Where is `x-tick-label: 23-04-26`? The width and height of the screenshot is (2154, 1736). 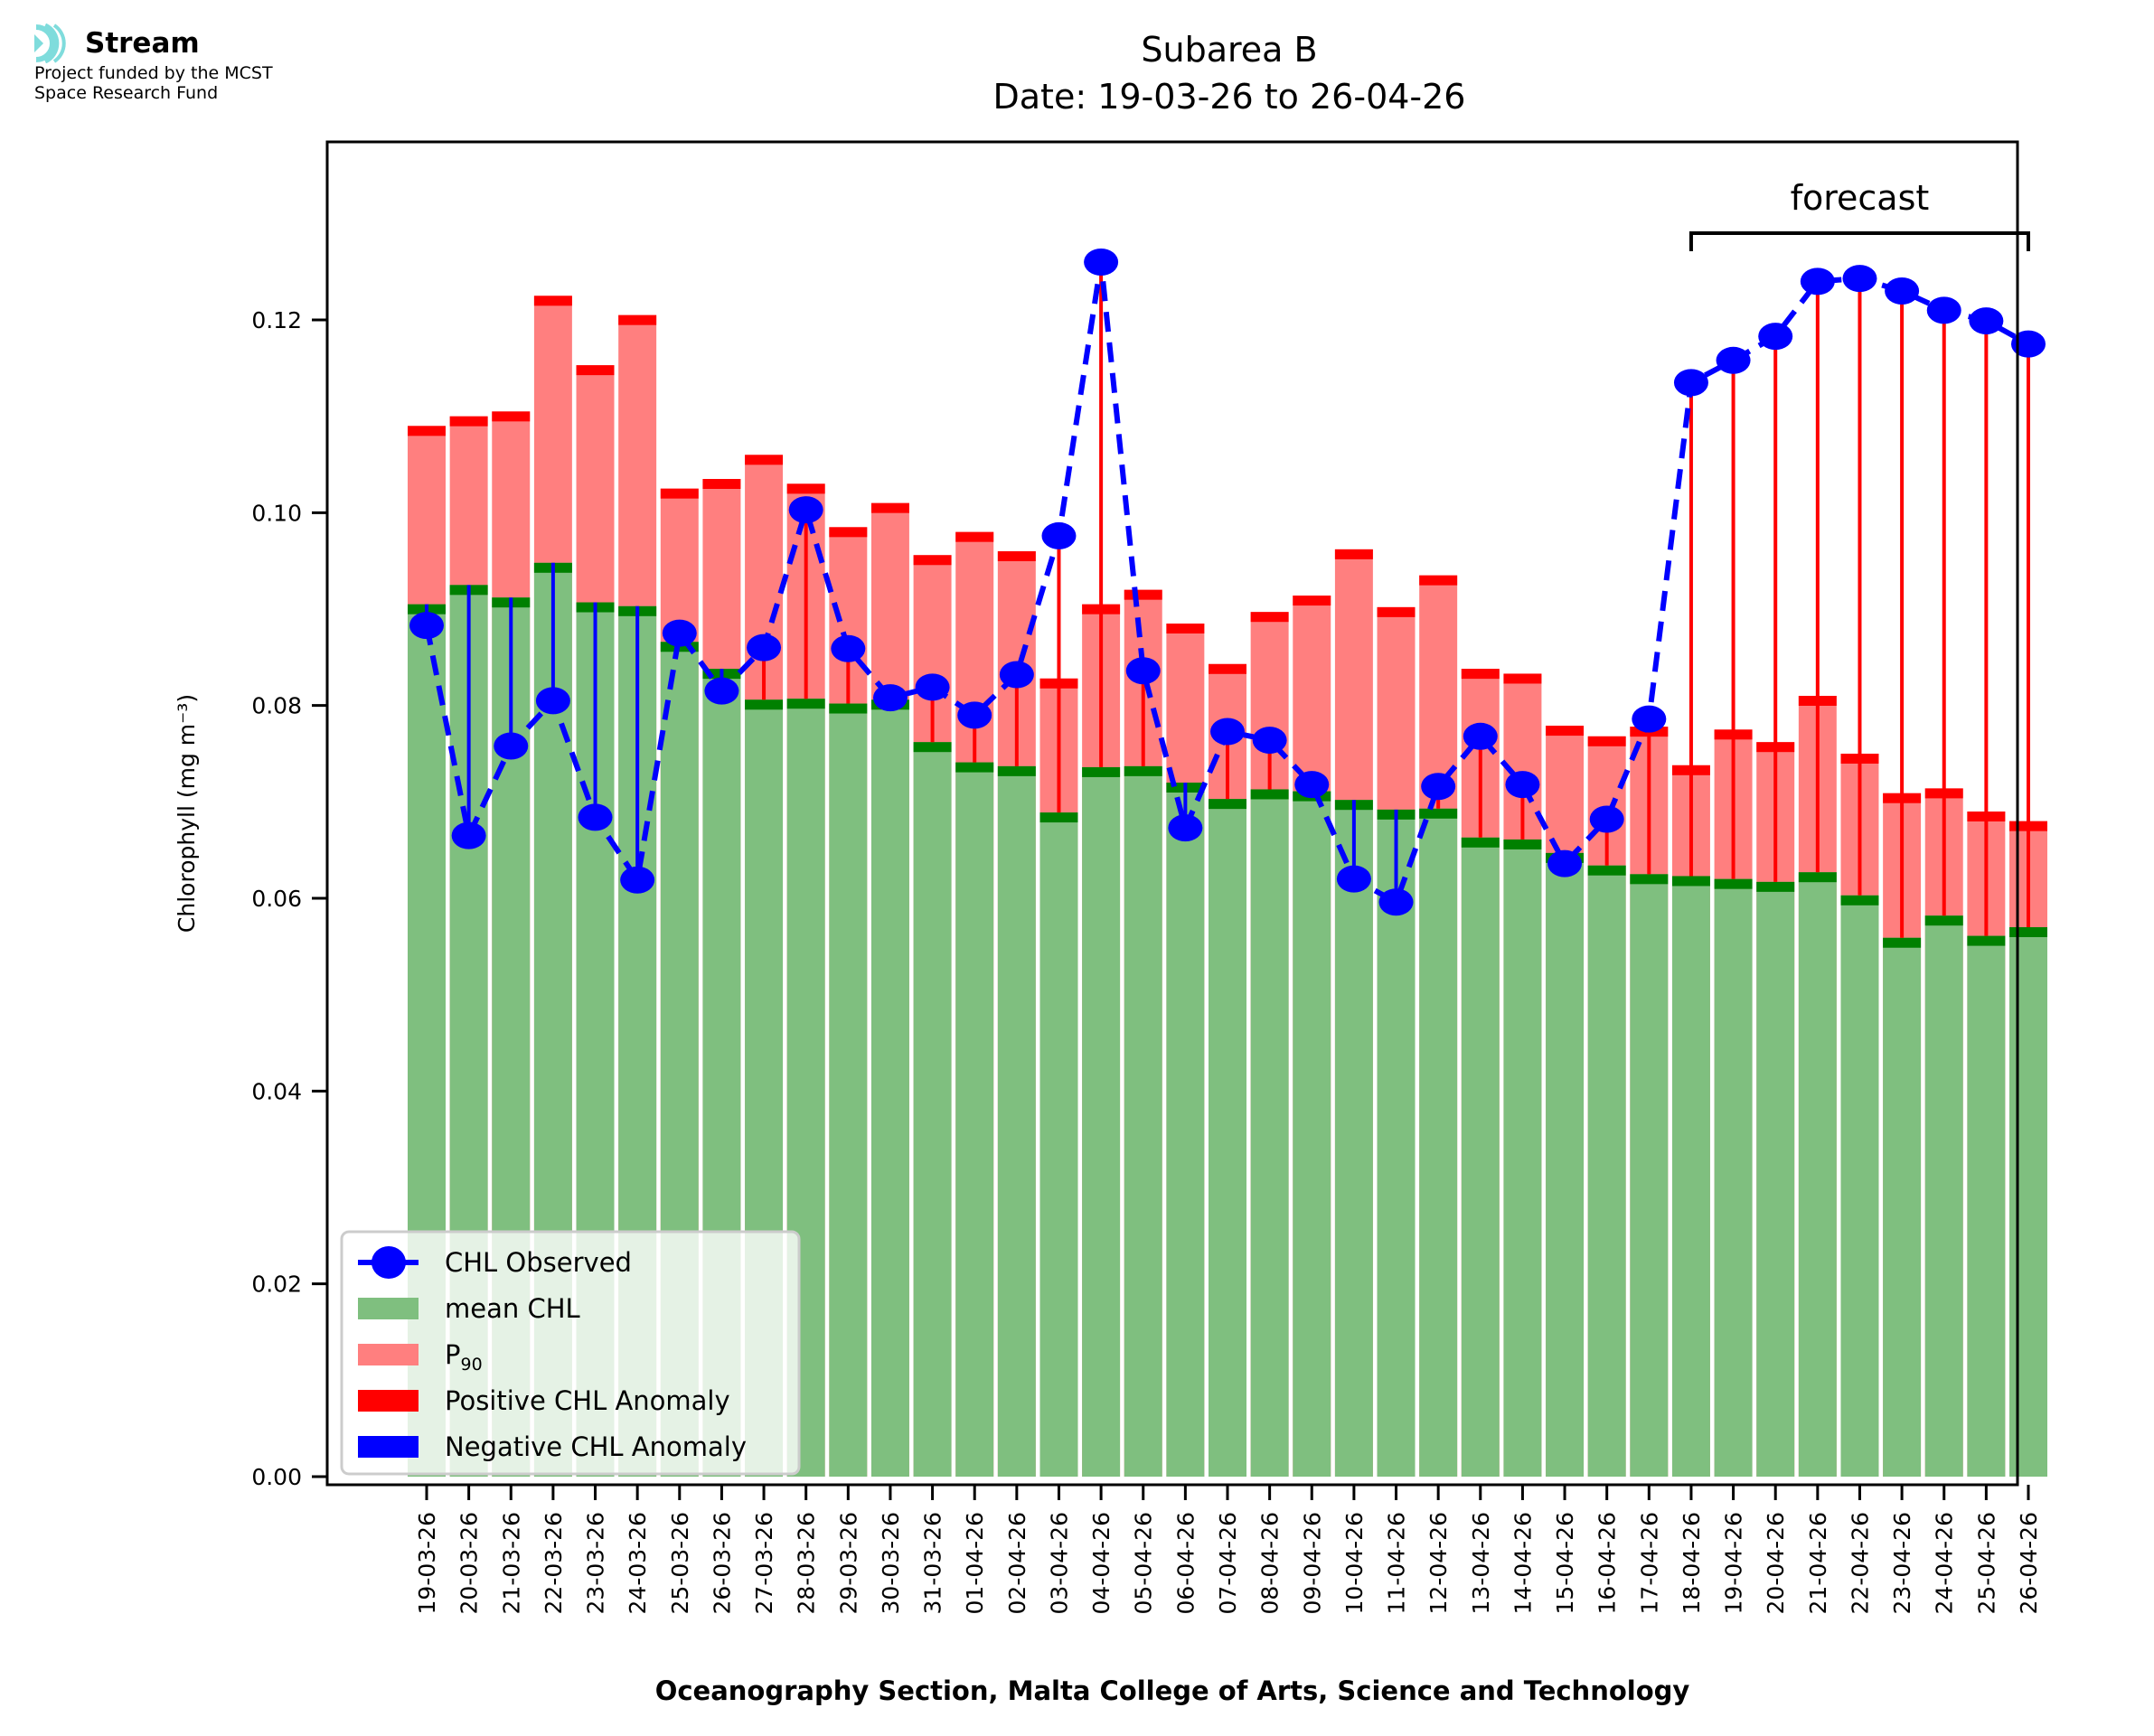
x-tick-label: 23-04-26 is located at coordinates (1902, 1563).